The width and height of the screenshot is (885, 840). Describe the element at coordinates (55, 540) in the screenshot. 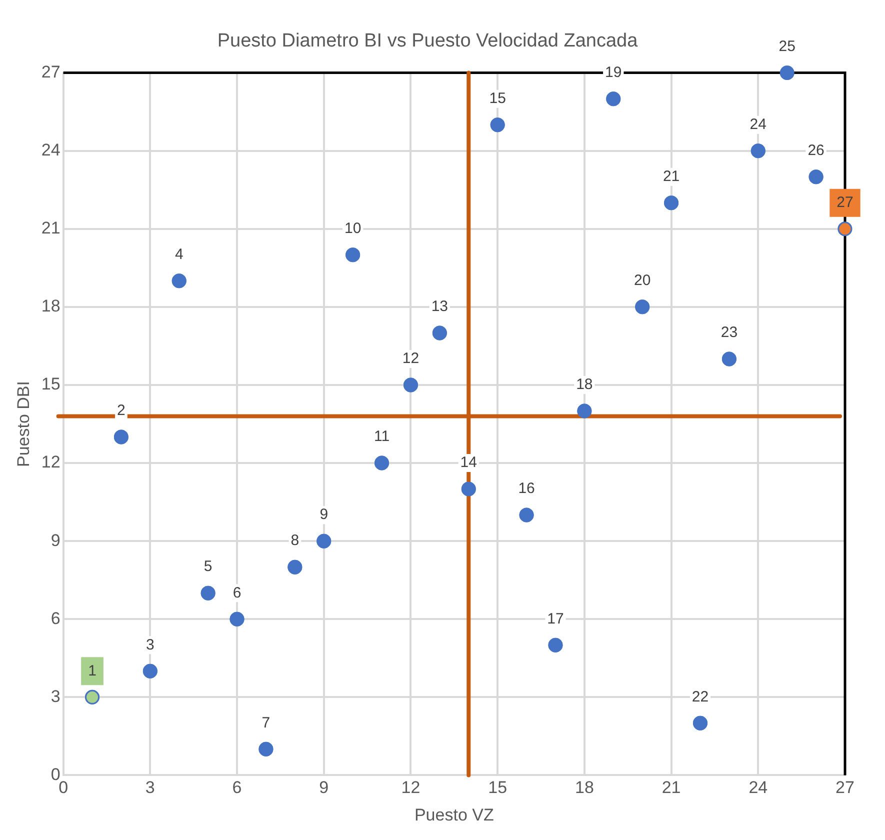

I see `y-tick-label: 9` at that location.